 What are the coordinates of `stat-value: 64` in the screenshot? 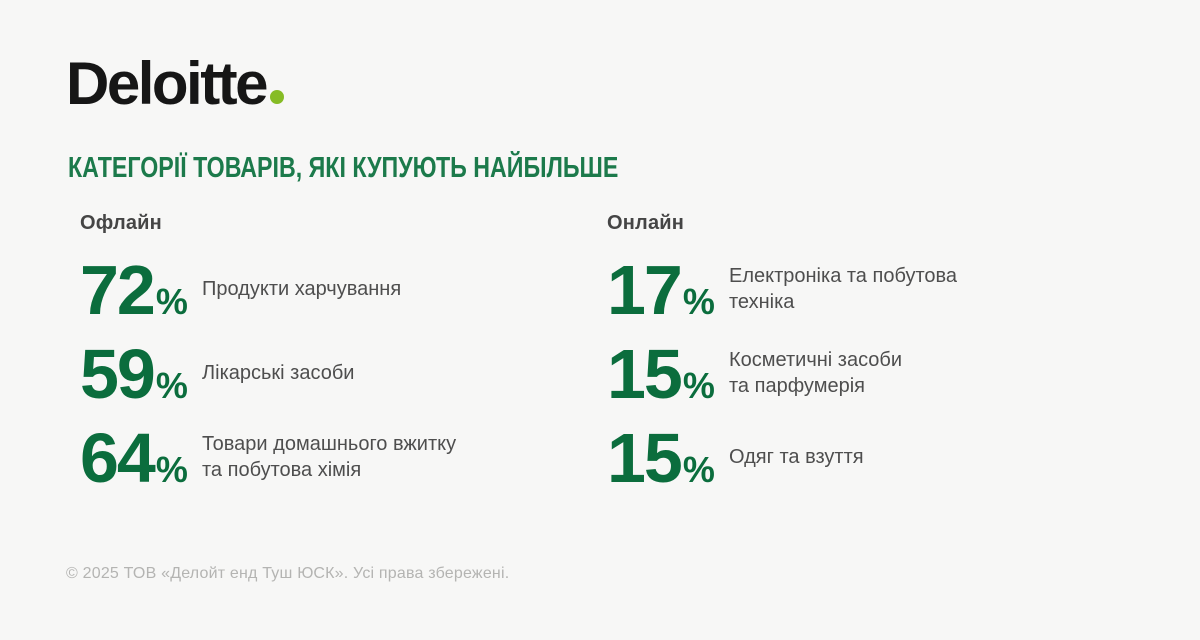 It's located at (118, 458).